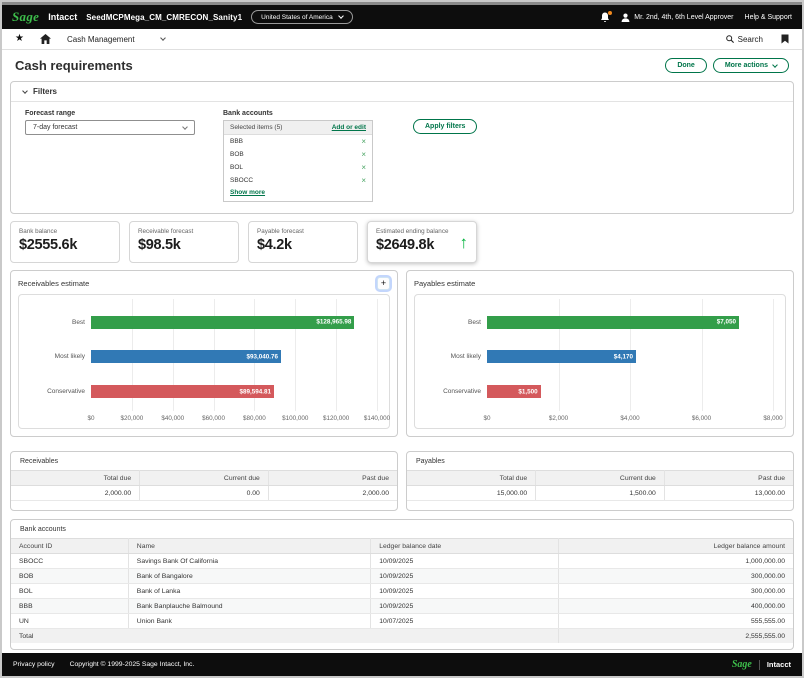 This screenshot has height=678, width=804. What do you see at coordinates (487, 418) in the screenshot?
I see `x-axis-tick: $0` at bounding box center [487, 418].